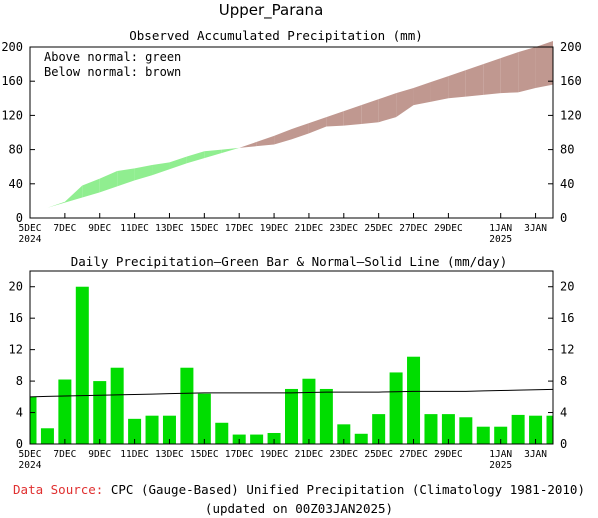  Describe the element at coordinates (309, 454) in the screenshot. I see `x-tick-label: 21DEC` at that location.